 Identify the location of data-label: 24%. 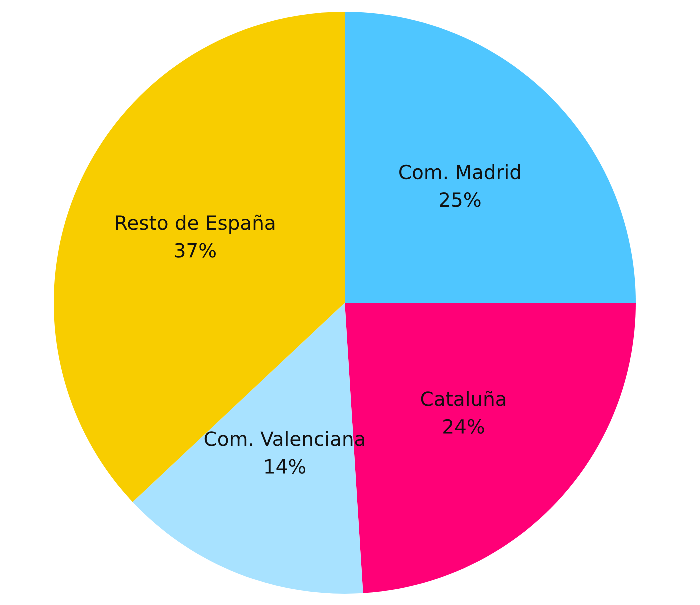
(464, 426).